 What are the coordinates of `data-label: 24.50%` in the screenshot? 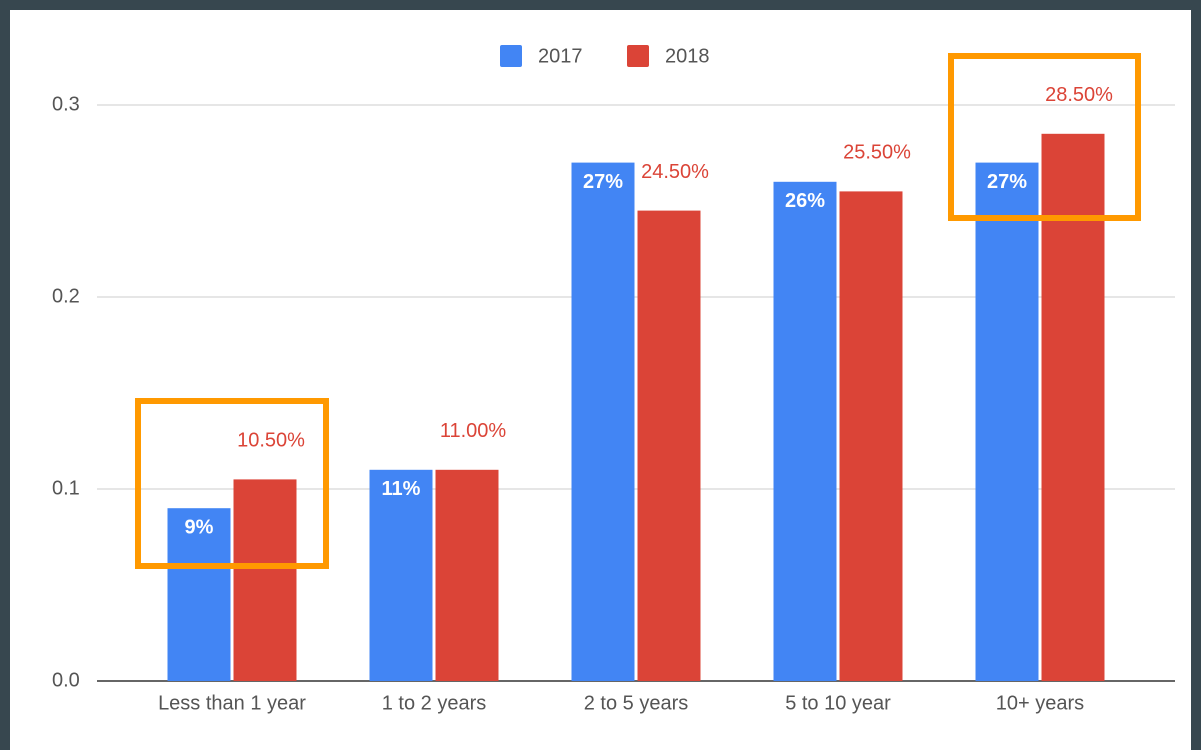 It's located at (675, 172).